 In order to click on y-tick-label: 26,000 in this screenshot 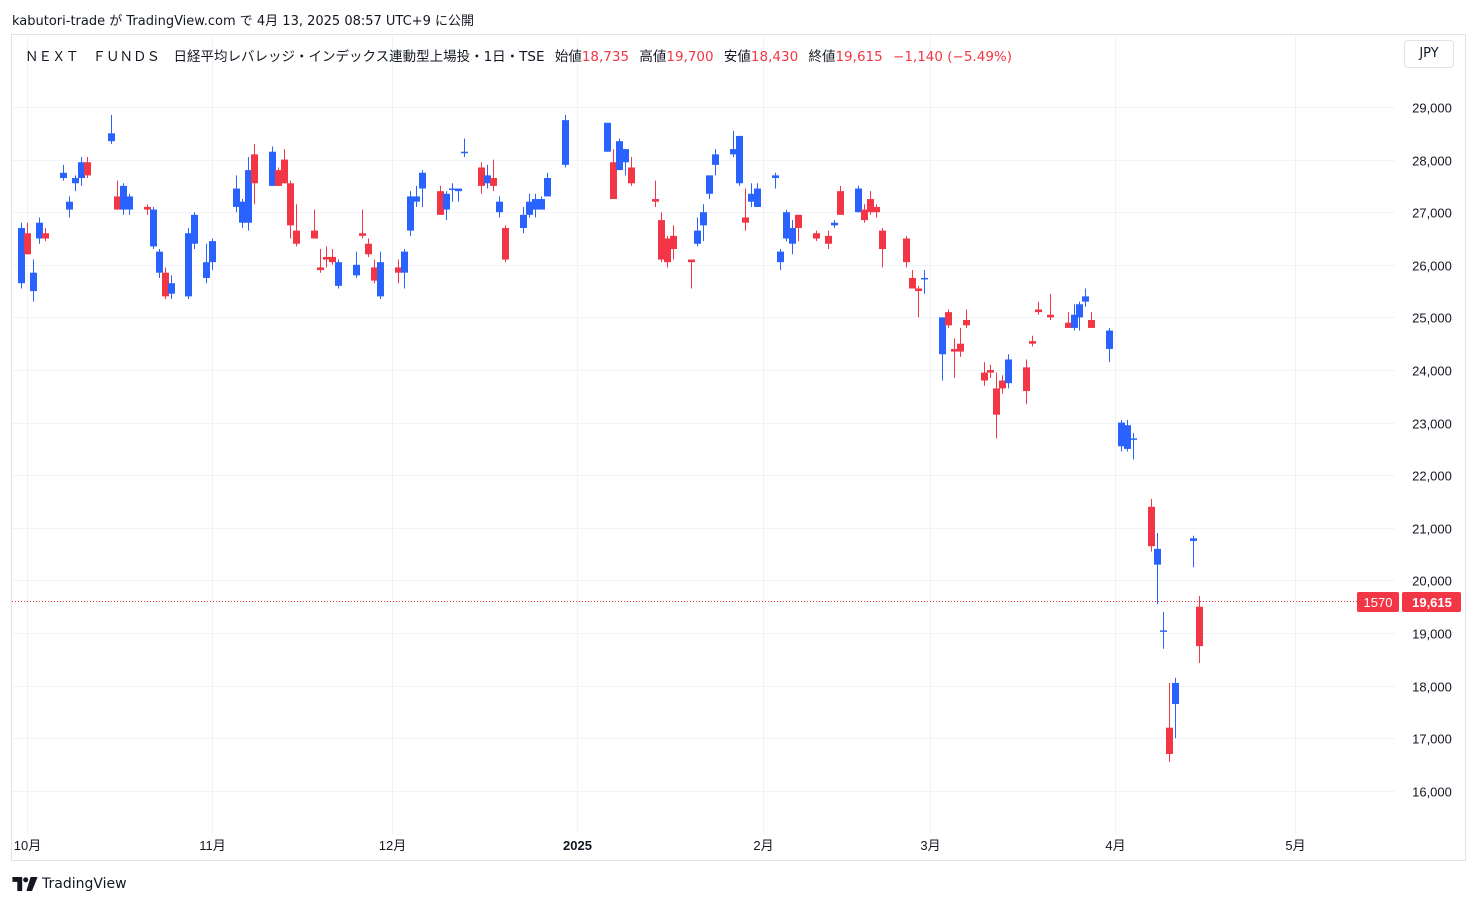, I will do `click(1432, 266)`.